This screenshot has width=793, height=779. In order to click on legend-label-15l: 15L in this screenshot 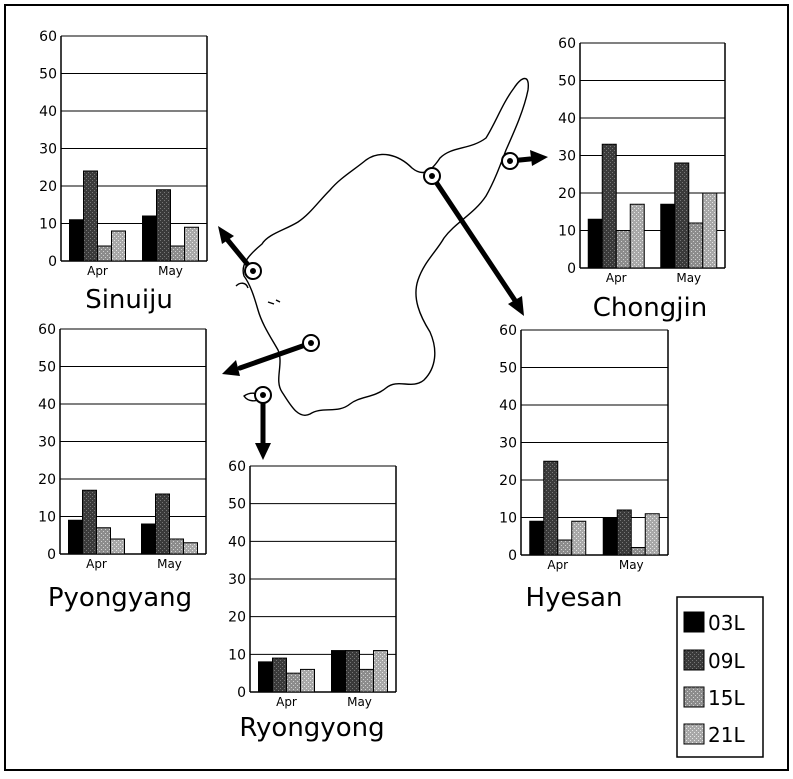, I will do `click(726, 698)`.